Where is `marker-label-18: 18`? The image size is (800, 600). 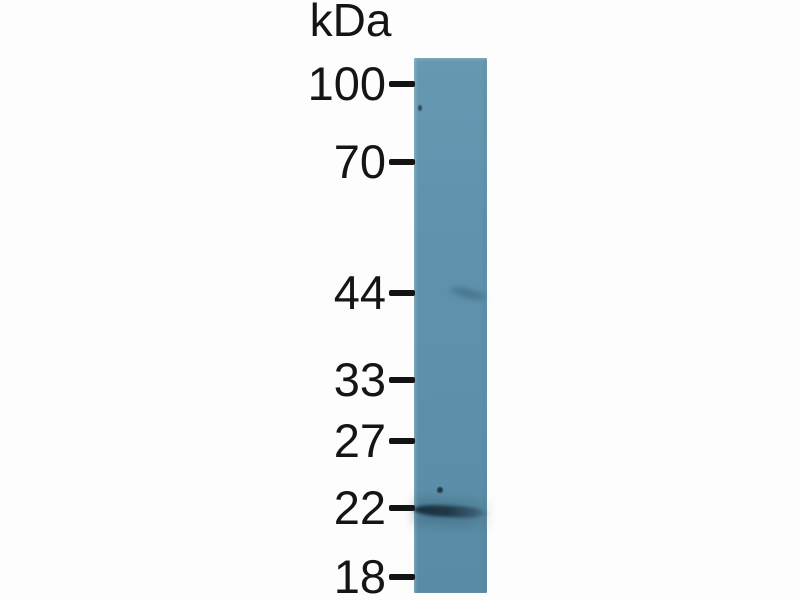
marker-label-18: 18 is located at coordinates (359, 575).